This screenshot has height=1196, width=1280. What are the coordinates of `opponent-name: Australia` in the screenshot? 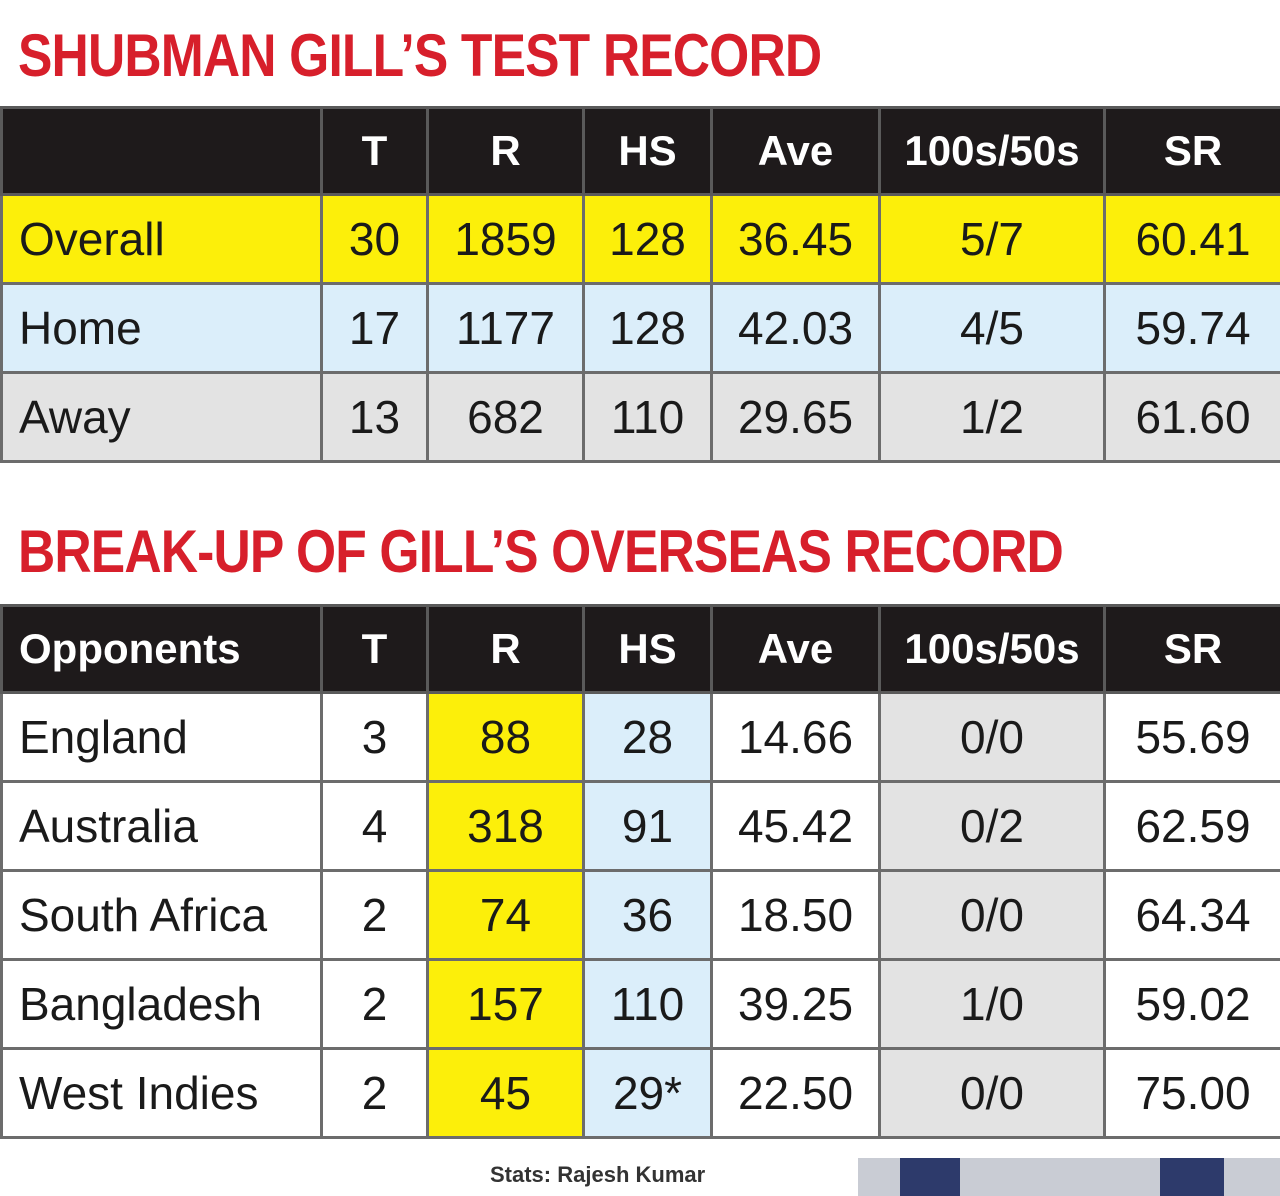 It's located at (161, 826).